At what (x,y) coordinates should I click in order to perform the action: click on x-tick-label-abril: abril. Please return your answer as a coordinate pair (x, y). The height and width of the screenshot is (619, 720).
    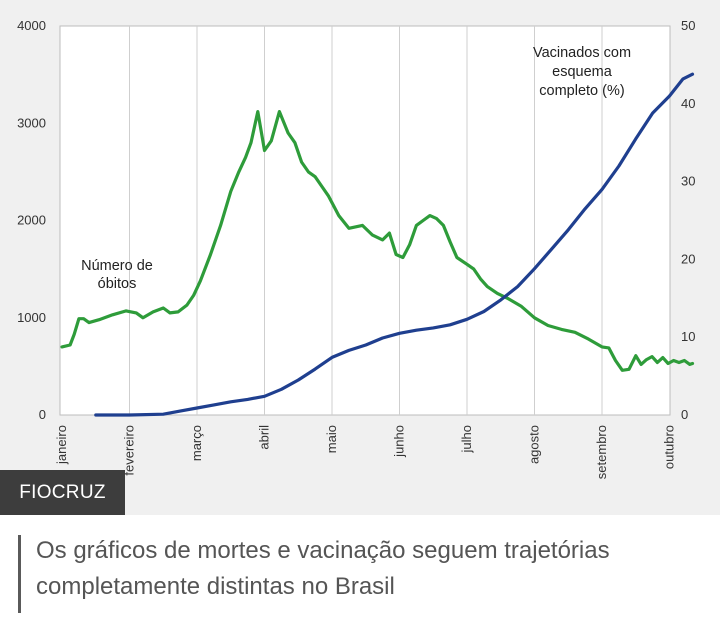
    Looking at the image, I should click on (264, 437).